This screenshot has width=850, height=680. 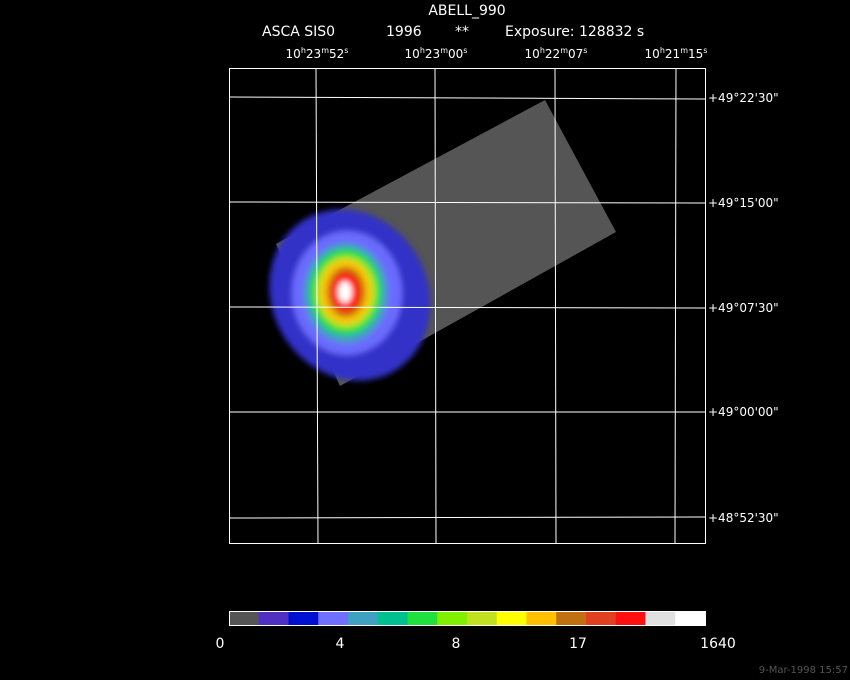 What do you see at coordinates (317, 53) in the screenshot?
I see `ra-label: 10h23m52s` at bounding box center [317, 53].